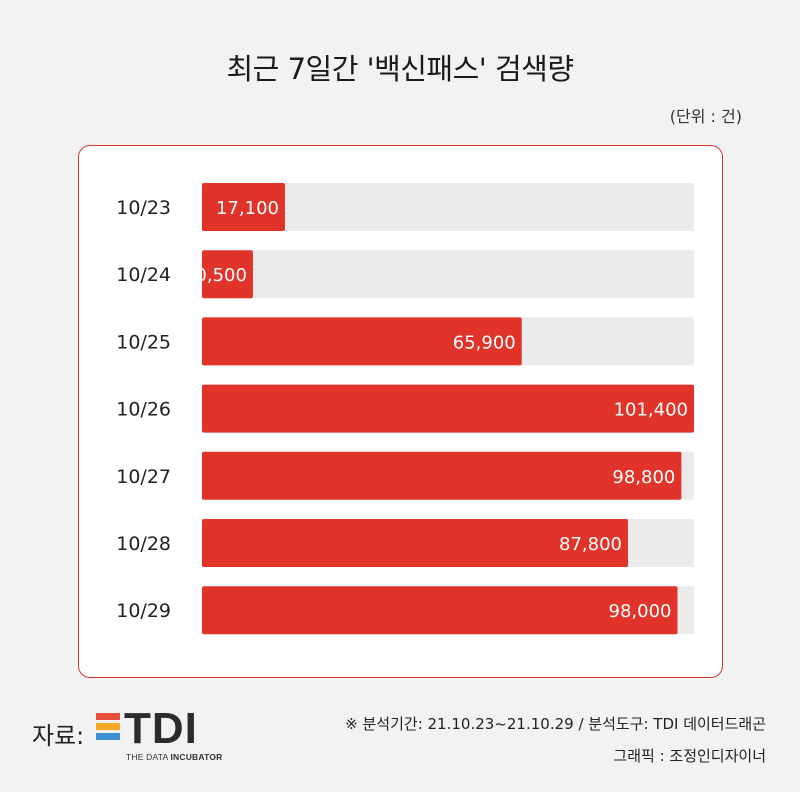 This screenshot has width=800, height=792. What do you see at coordinates (108, 736) in the screenshot?
I see `logo-bar-blue` at bounding box center [108, 736].